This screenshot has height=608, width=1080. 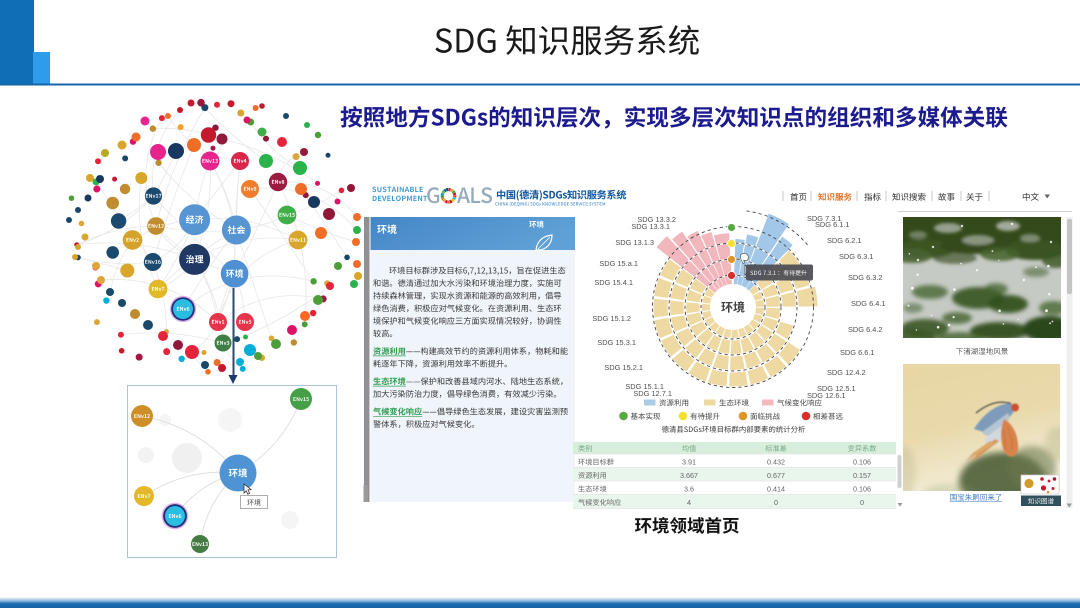 I want to click on svg-text: SDG 12.6.1, so click(x=826, y=395).